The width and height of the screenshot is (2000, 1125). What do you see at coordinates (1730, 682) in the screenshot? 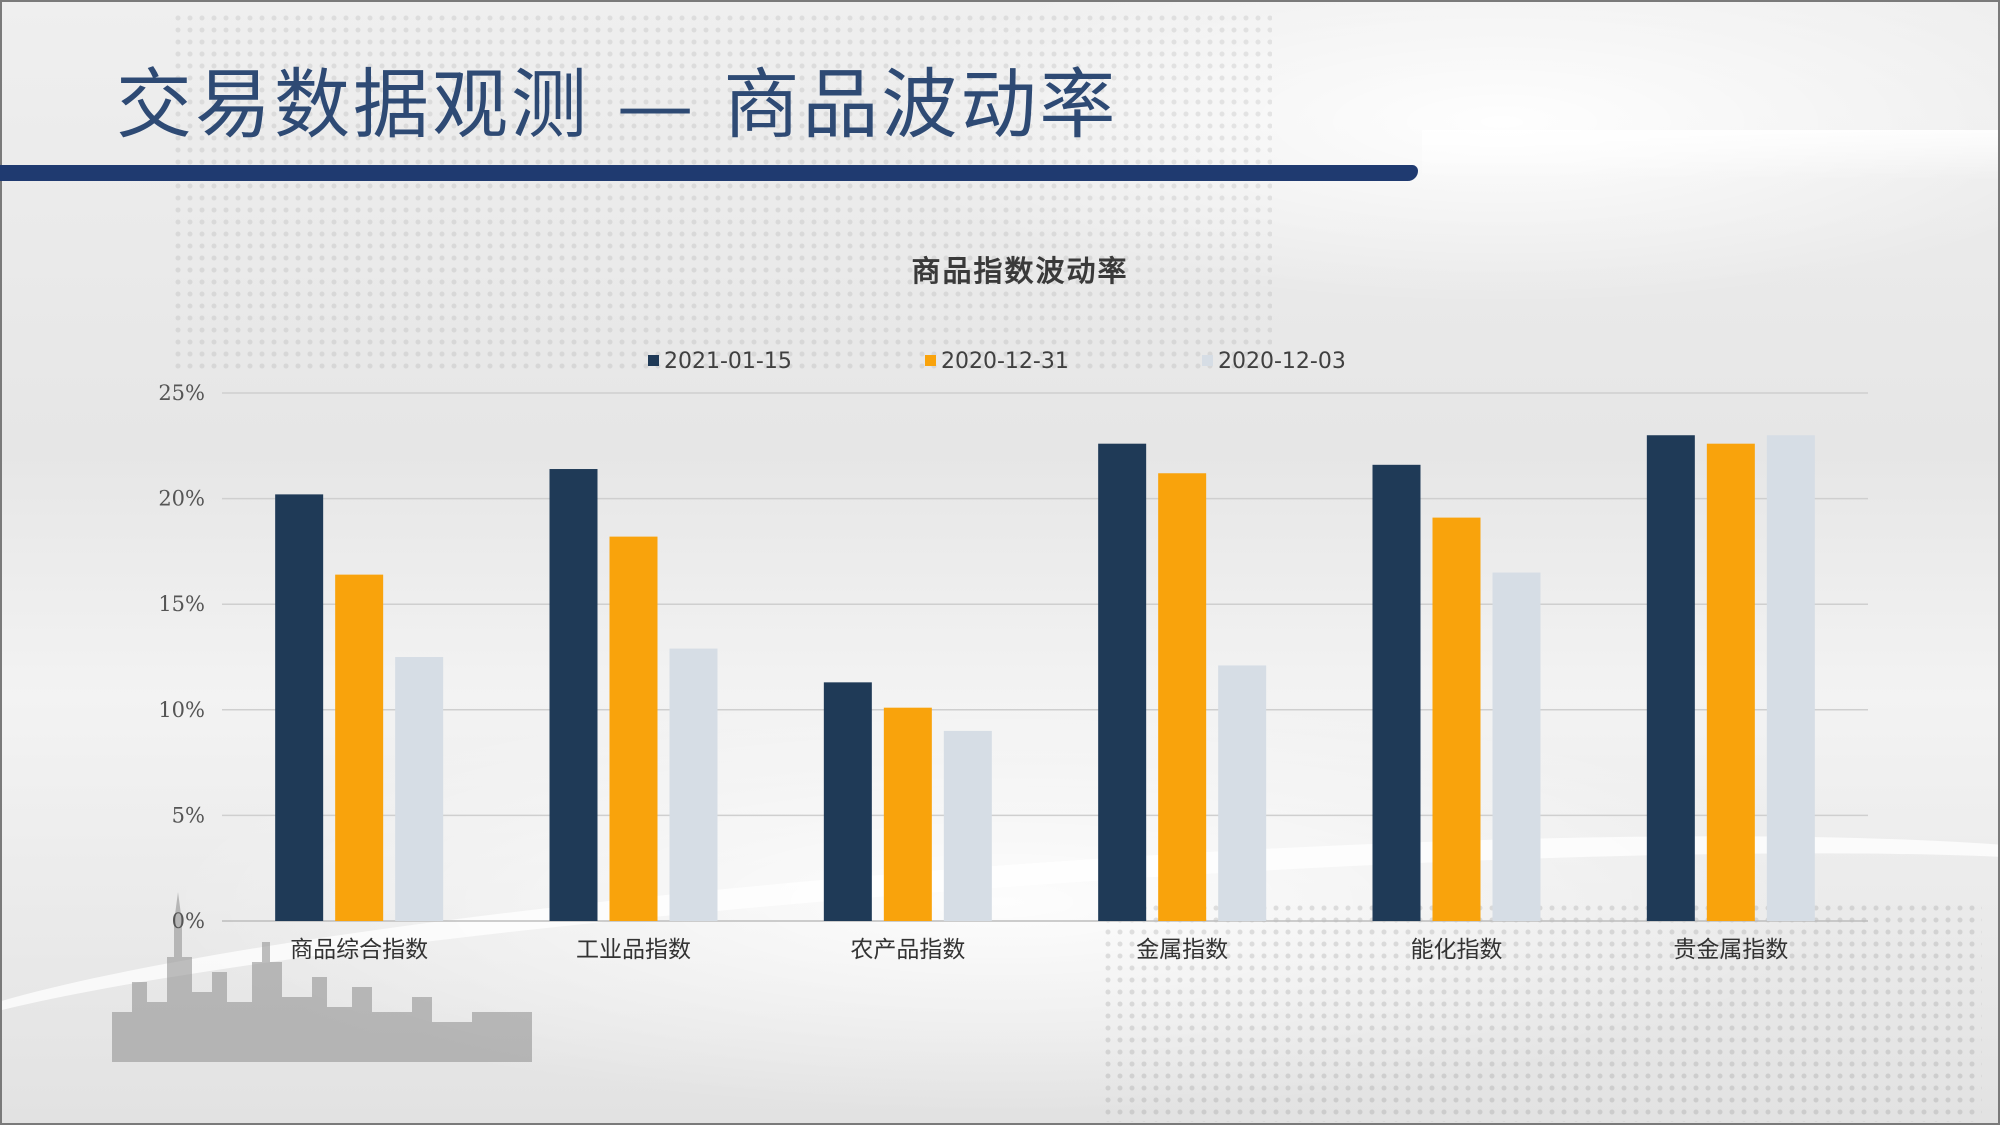
I see `bar-2020-12-31-贵金属指数` at bounding box center [1730, 682].